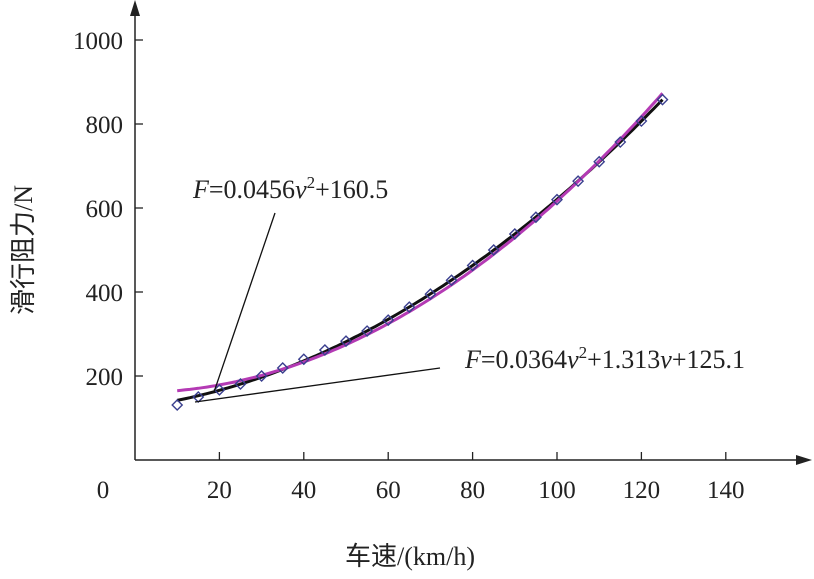  I want to click on x-tick-label: 120, so click(642, 490).